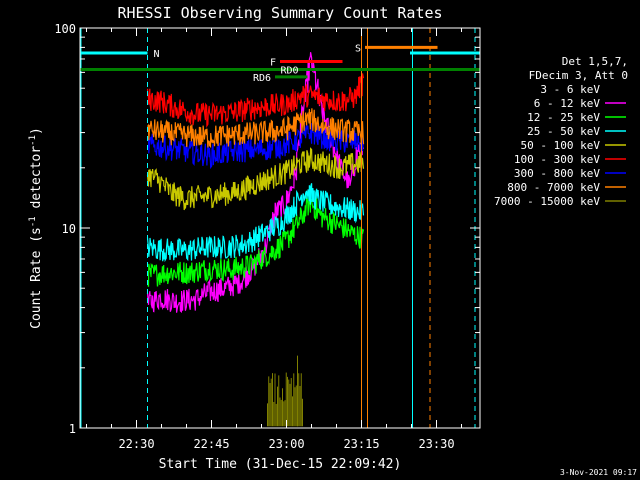 This screenshot has width=640, height=480. I want to click on y-axis-title-part: Count Rate (s, so click(36, 278).